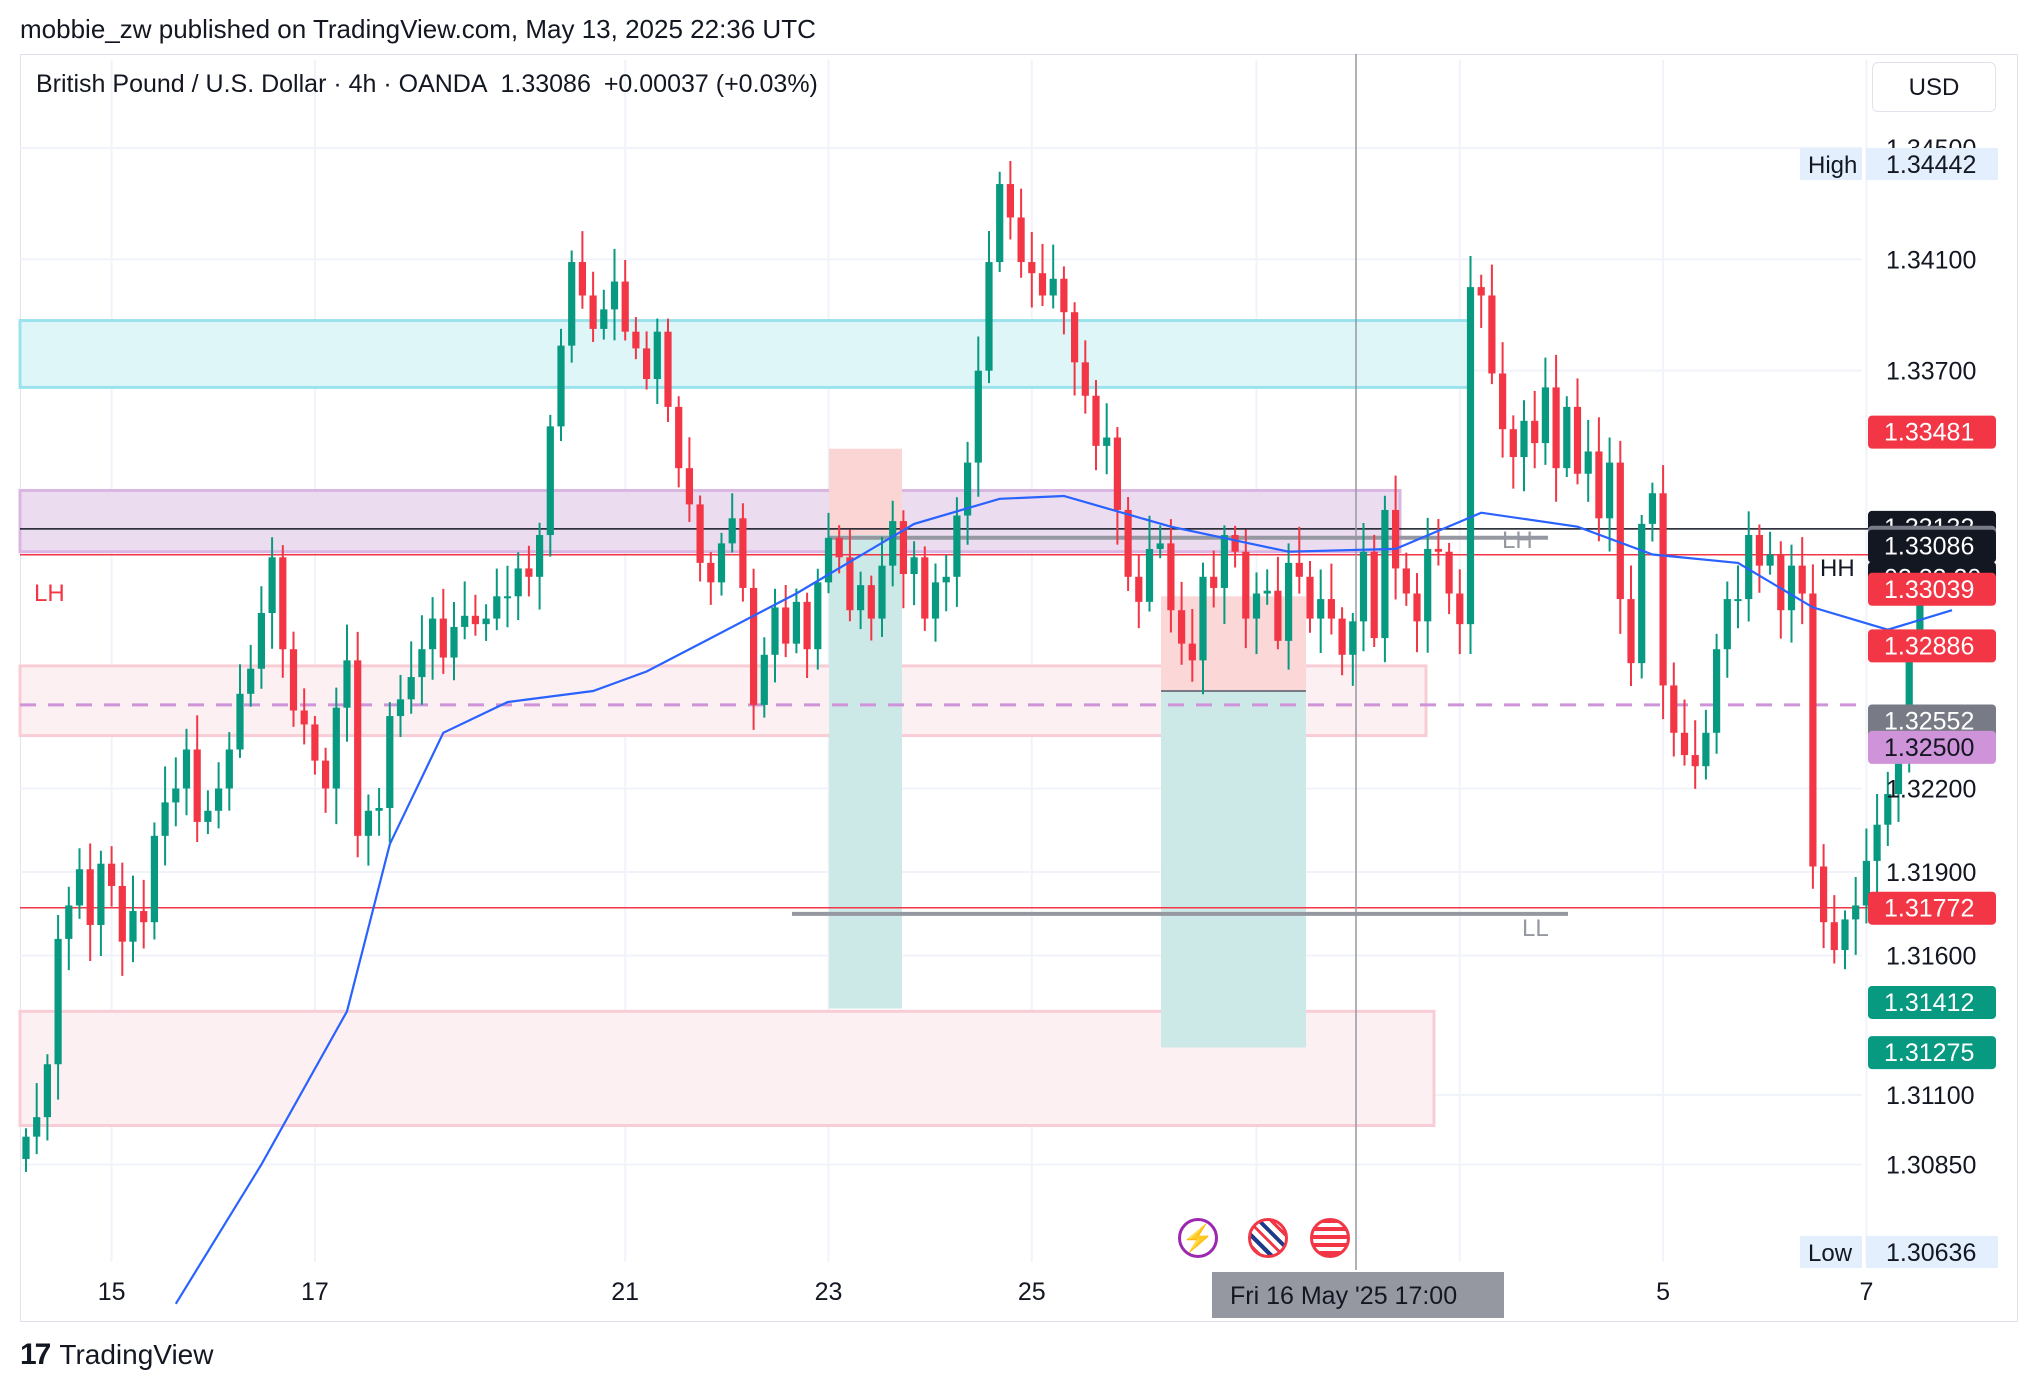 This screenshot has width=2028, height=1388. Describe the element at coordinates (136, 1354) in the screenshot. I see `brand-name: TradingView` at that location.